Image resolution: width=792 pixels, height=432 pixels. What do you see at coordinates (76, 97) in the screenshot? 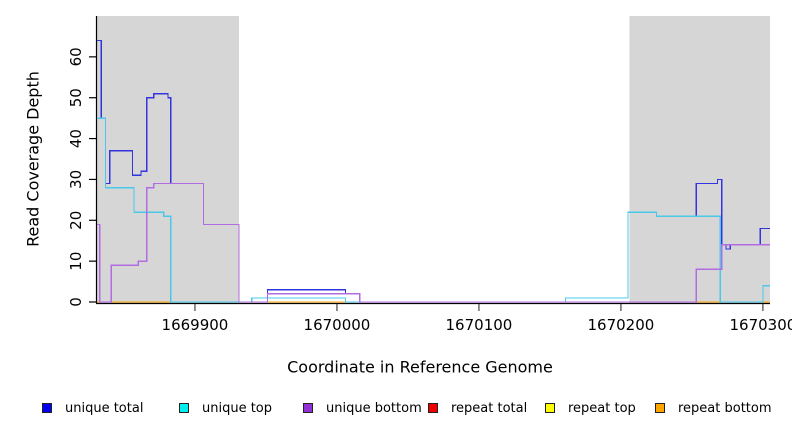
I see `y-tick-label: 50` at bounding box center [76, 97].